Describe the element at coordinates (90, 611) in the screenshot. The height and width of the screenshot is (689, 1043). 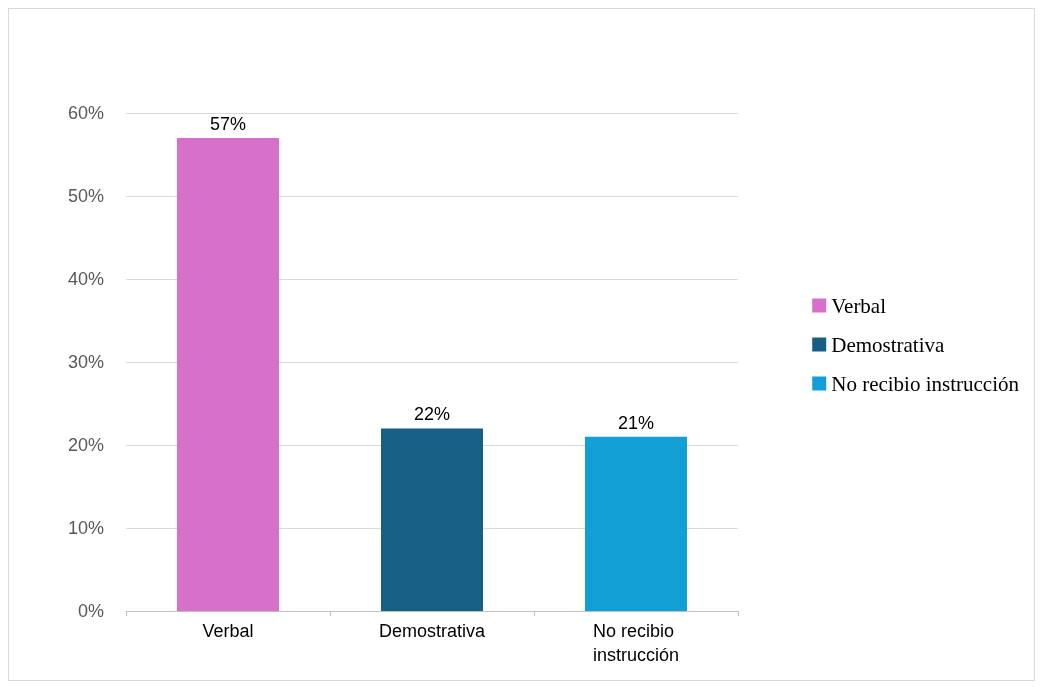
I see `y-tick-label: 0%` at that location.